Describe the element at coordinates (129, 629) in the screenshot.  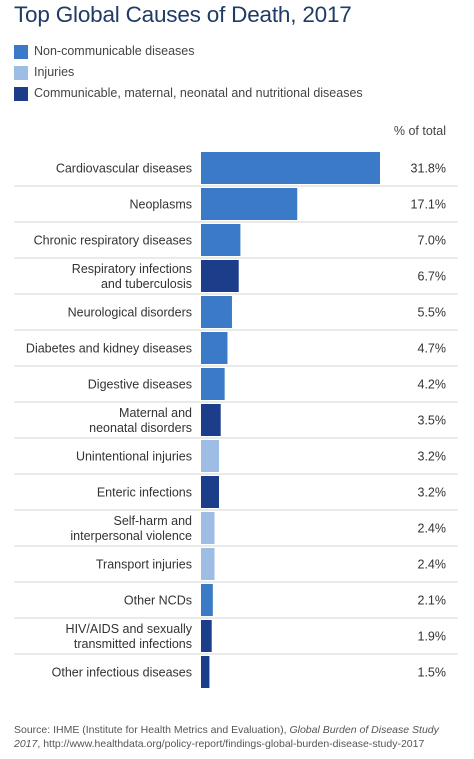
I see `category-label: HIV/AIDS and sexually` at that location.